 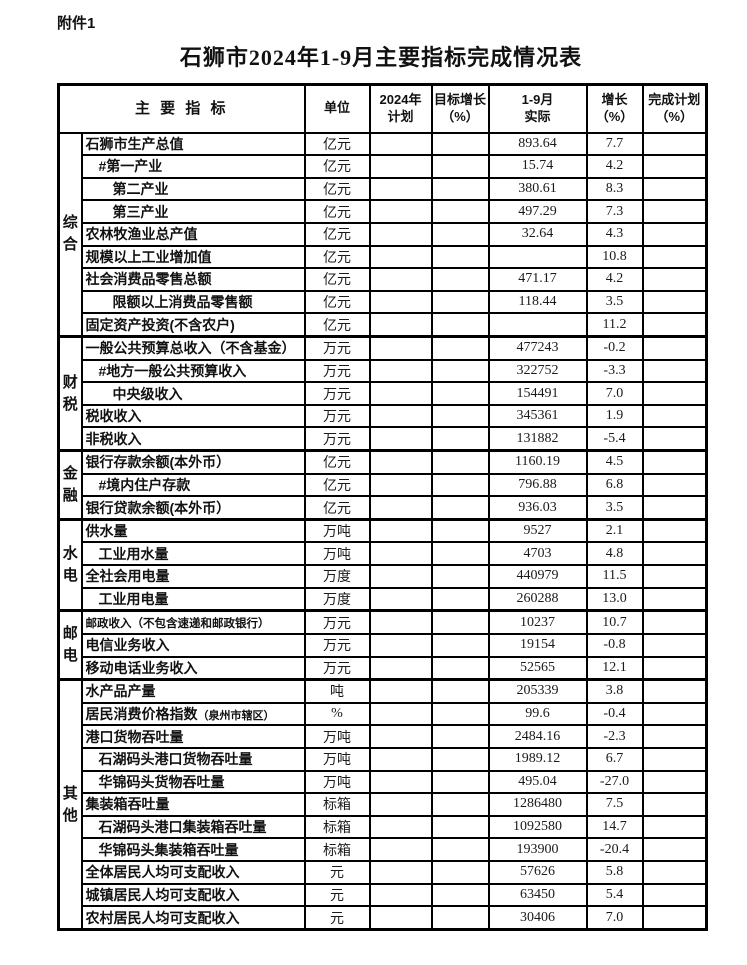 I want to click on cell-indicator: 中央级收入, so click(x=193, y=393).